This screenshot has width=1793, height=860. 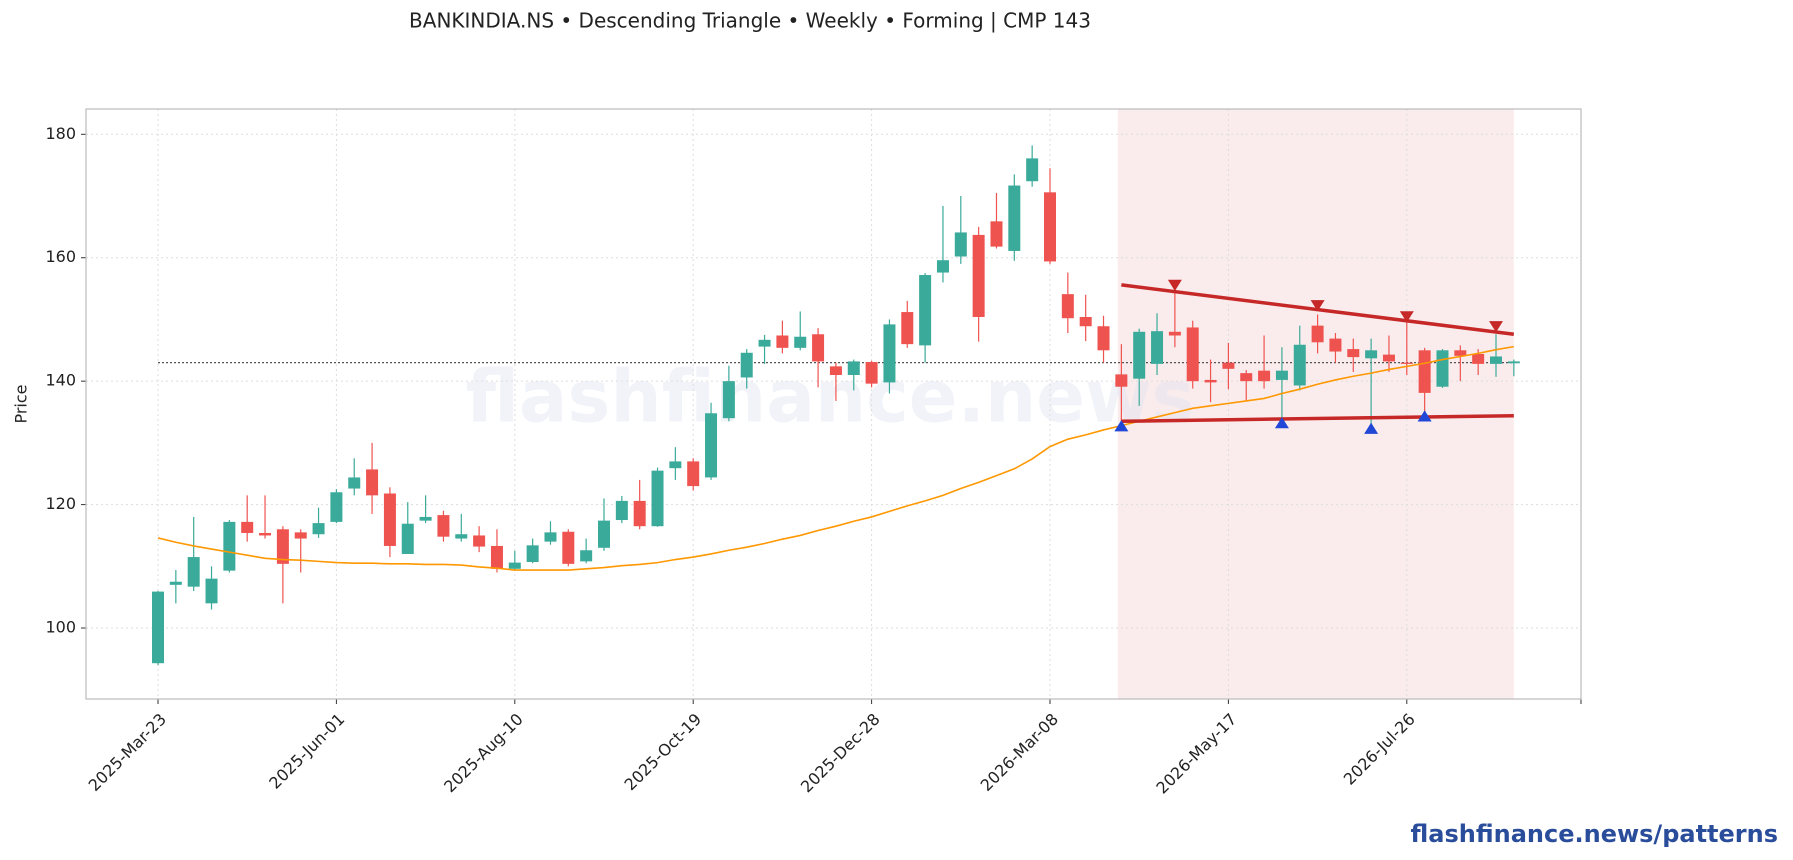 What do you see at coordinates (60, 133) in the screenshot?
I see `y-tick-label: 180` at bounding box center [60, 133].